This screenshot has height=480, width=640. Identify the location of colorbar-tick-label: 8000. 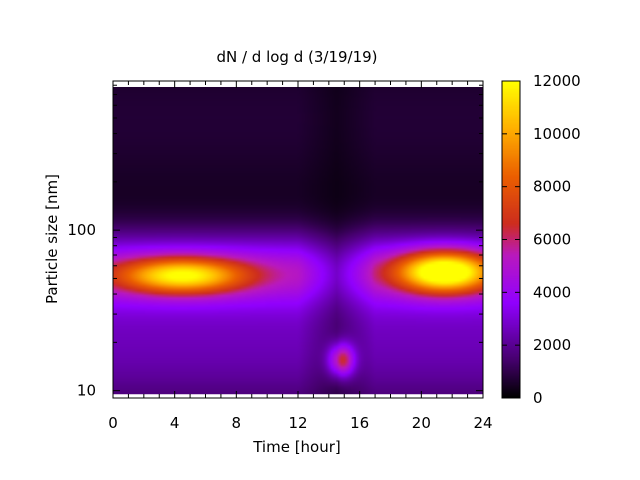
(552, 187).